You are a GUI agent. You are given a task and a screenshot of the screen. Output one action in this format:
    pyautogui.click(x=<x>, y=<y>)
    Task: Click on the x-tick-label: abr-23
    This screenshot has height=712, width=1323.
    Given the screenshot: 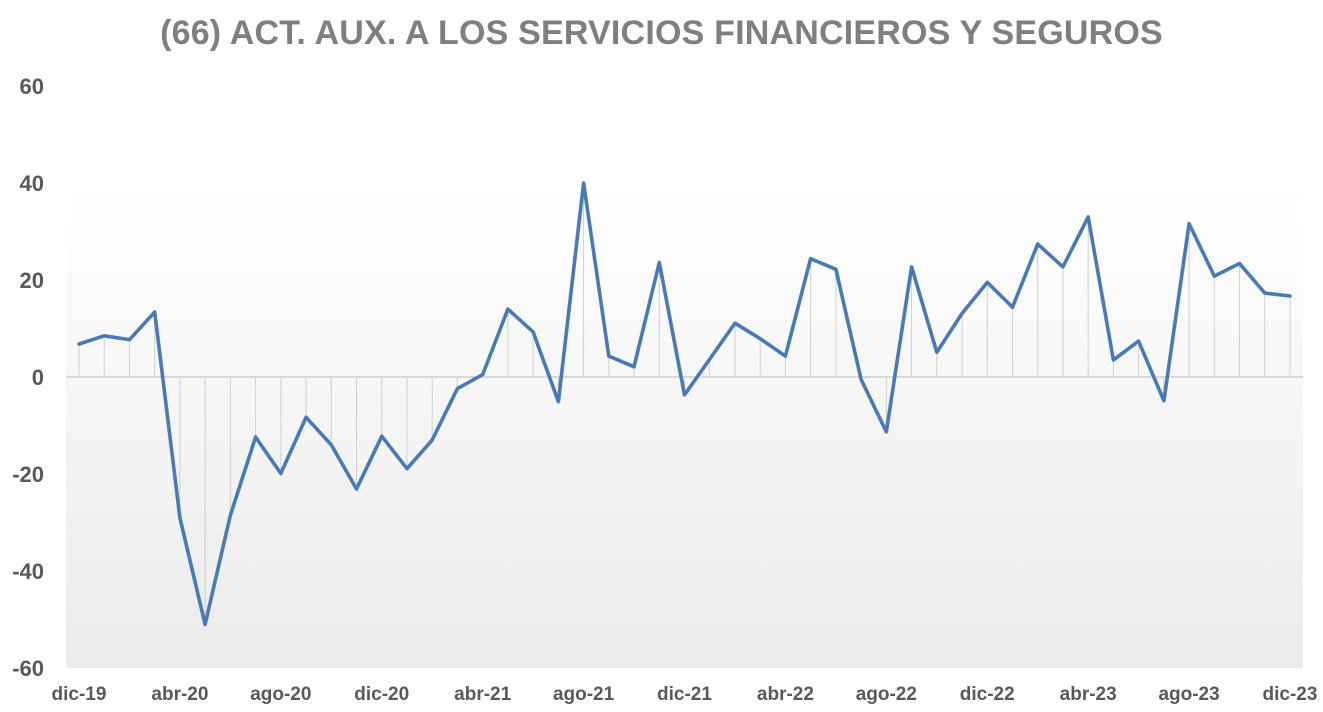 What is the action you would take?
    pyautogui.click(x=1088, y=694)
    